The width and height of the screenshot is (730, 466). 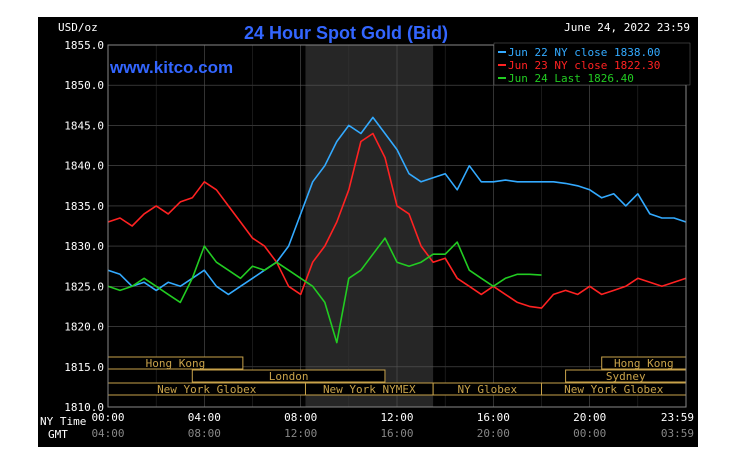 I want to click on y-tick-label: 1825.0, so click(x=84, y=286).